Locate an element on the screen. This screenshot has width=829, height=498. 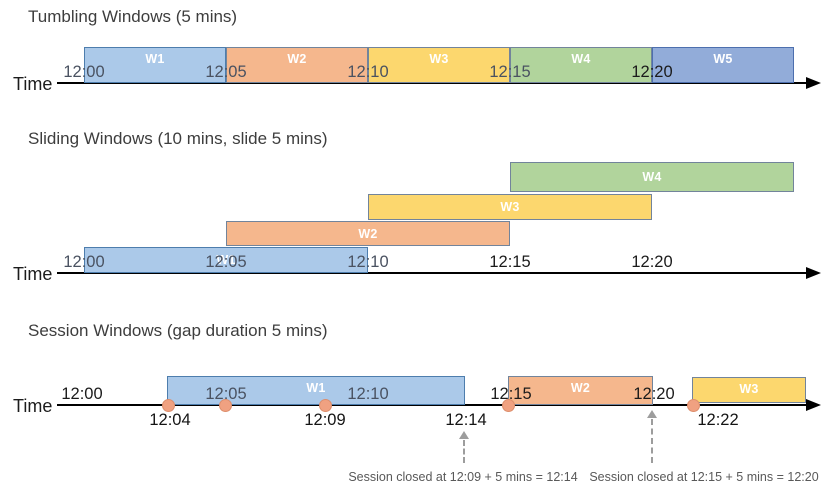
sliding-axis-arrowhead-icon is located at coordinates (813, 273).